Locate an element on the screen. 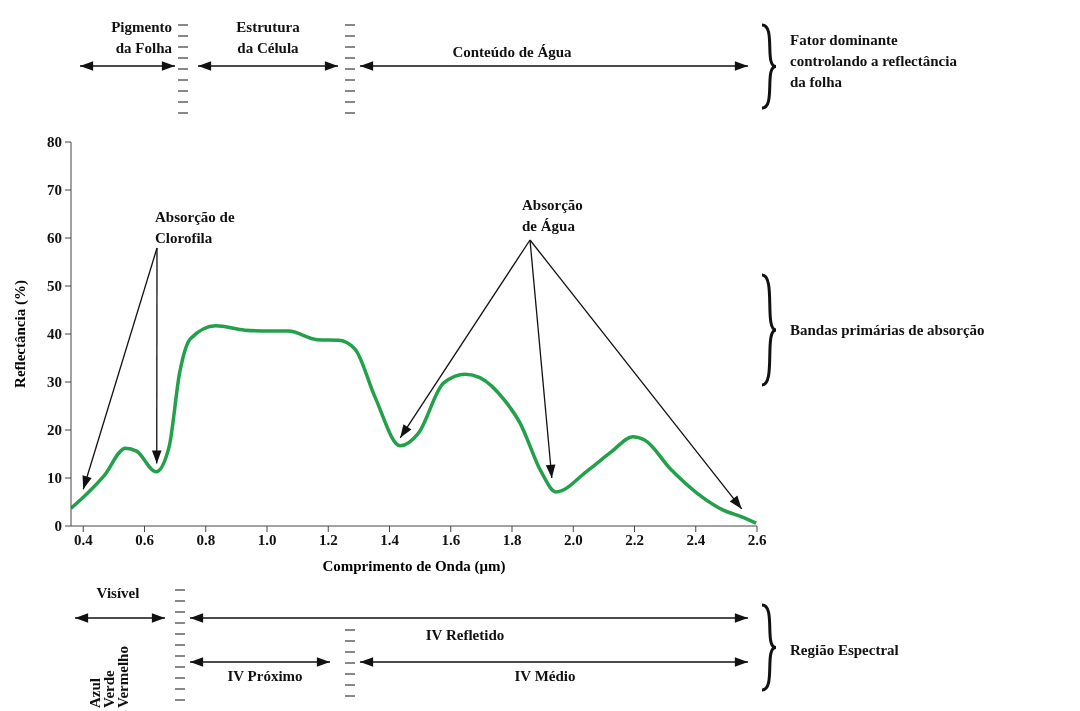 The height and width of the screenshot is (711, 1080). y-tick-label: 30 is located at coordinates (54, 382).